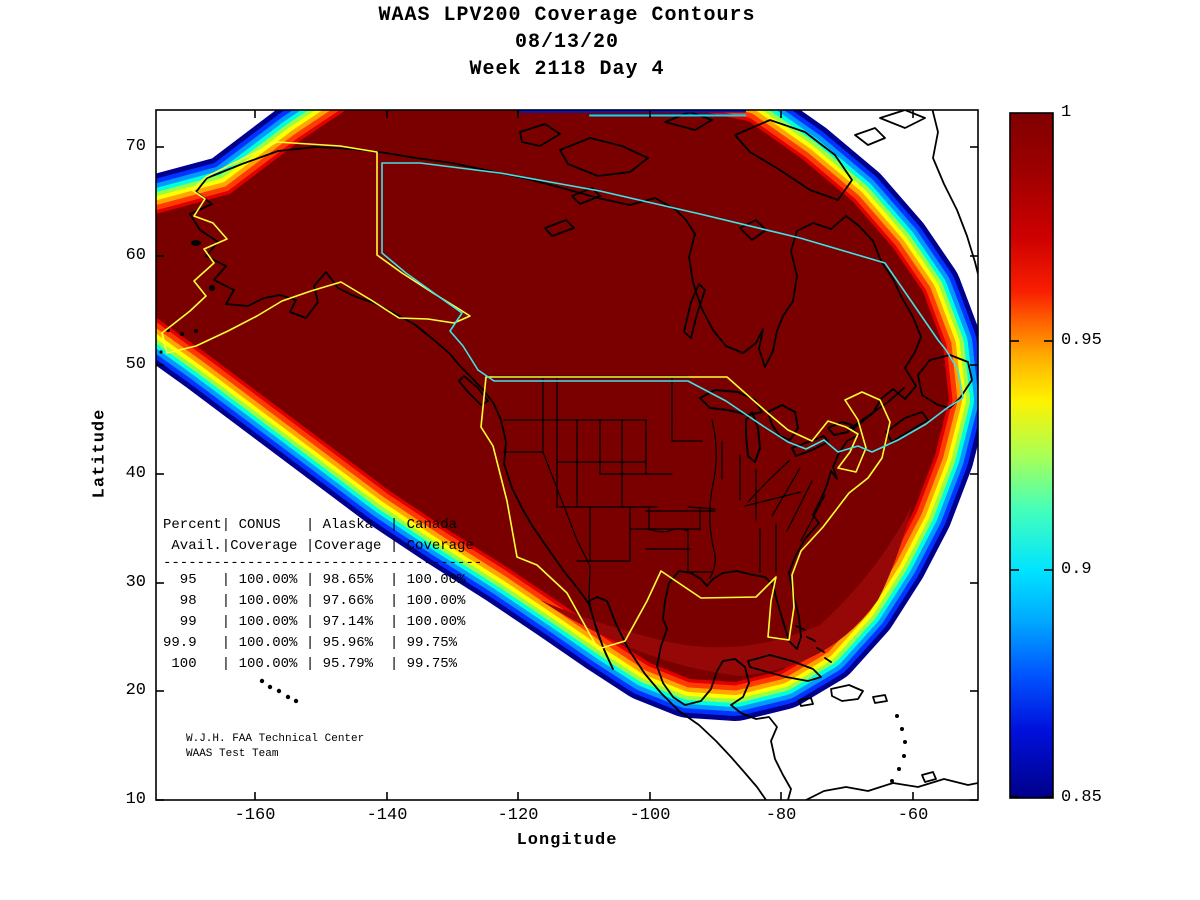  I want to click on island-cuba, so click(784, 668).